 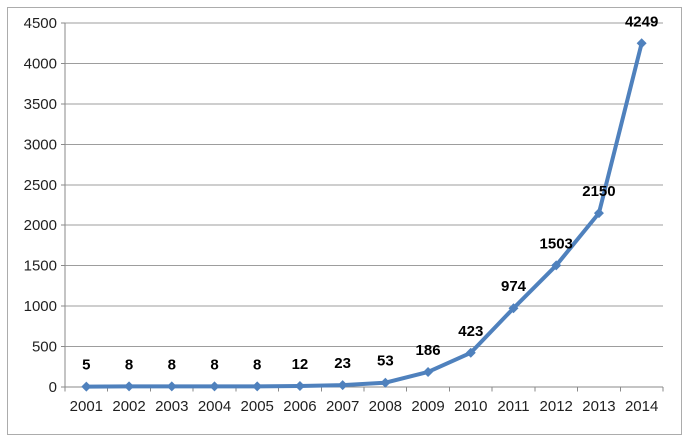 What do you see at coordinates (128, 406) in the screenshot?
I see `x-axis-tick-label: 2002` at bounding box center [128, 406].